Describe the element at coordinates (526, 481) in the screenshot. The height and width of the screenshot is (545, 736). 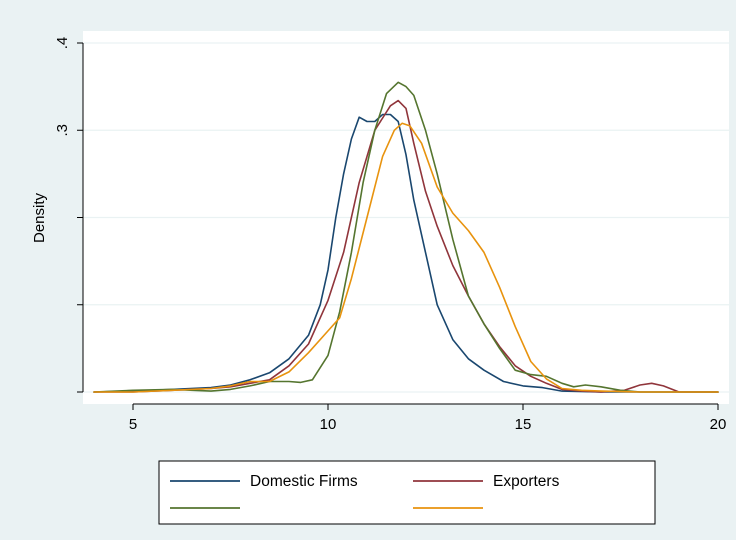
I see `legend-label-2: Exporters` at that location.